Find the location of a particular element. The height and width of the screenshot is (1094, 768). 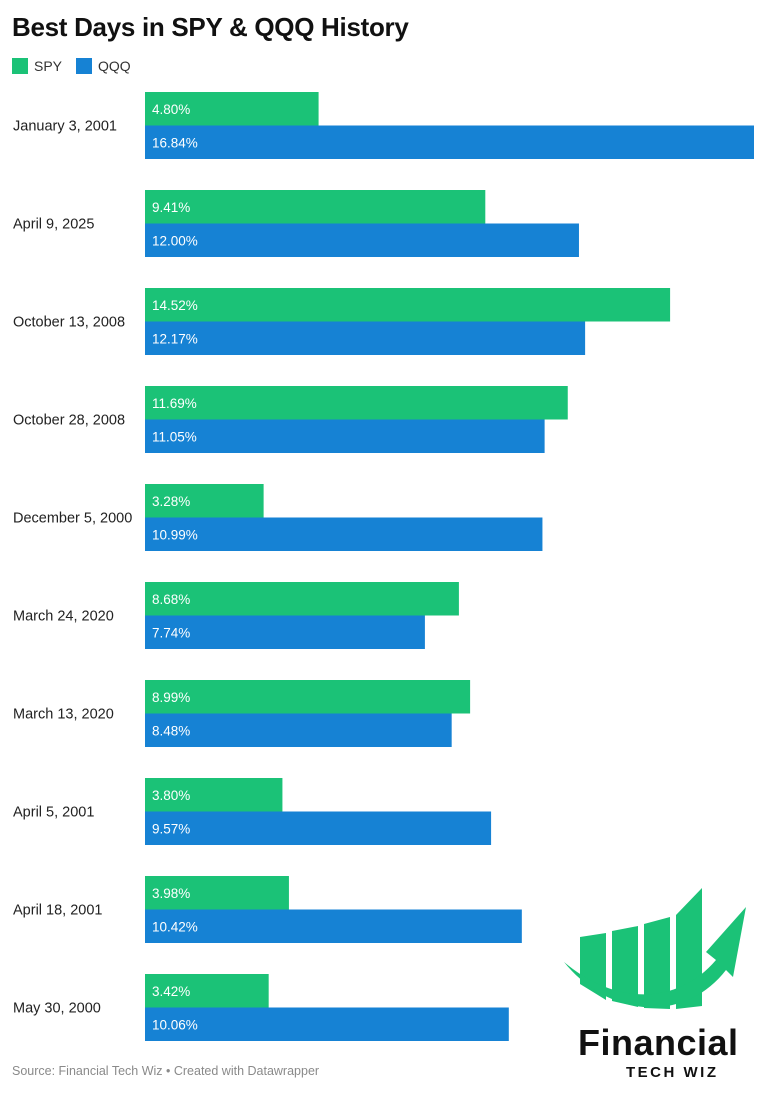

category-label: April 9, 2025 is located at coordinates (53, 225).